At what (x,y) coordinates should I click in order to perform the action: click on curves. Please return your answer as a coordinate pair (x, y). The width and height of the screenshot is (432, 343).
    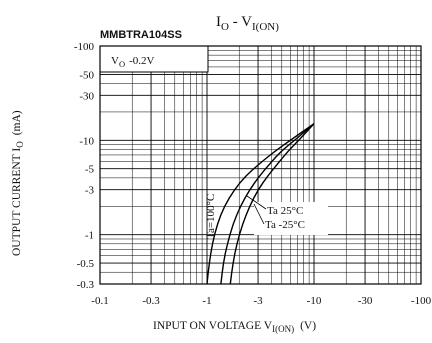
    Looking at the image, I should click on (260, 204).